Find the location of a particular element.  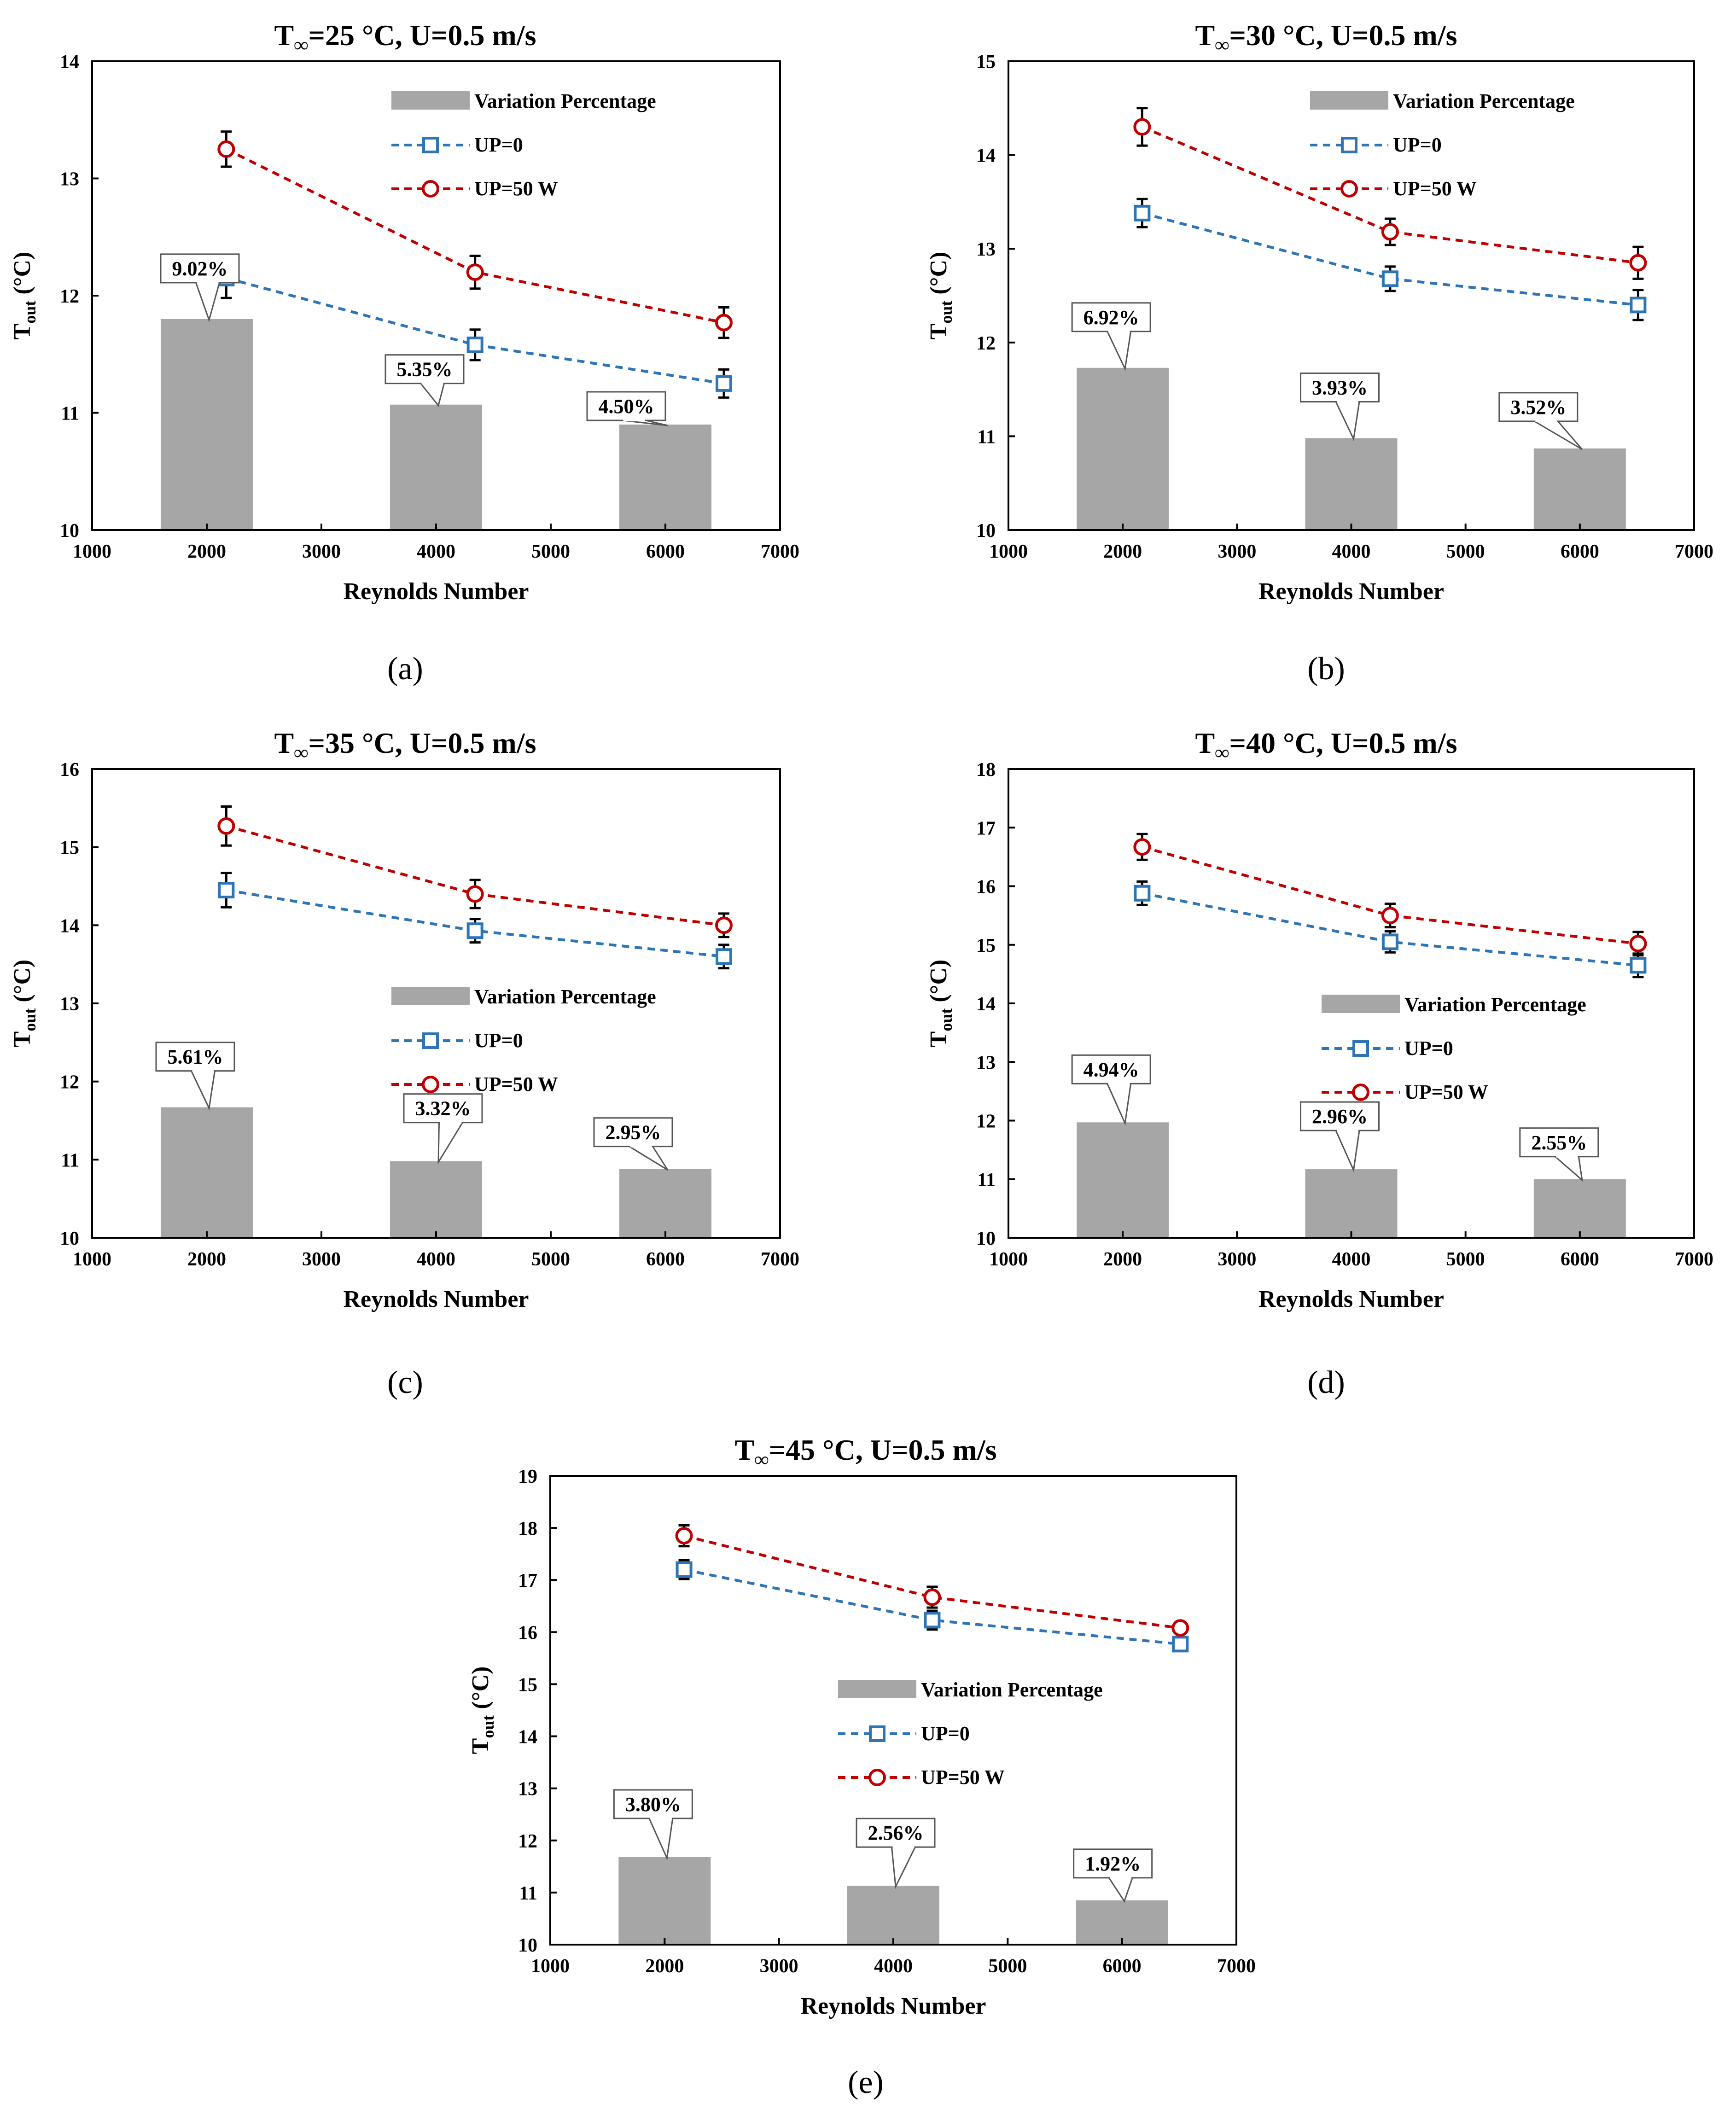

callout-label-2: 5.35% is located at coordinates (425, 369).